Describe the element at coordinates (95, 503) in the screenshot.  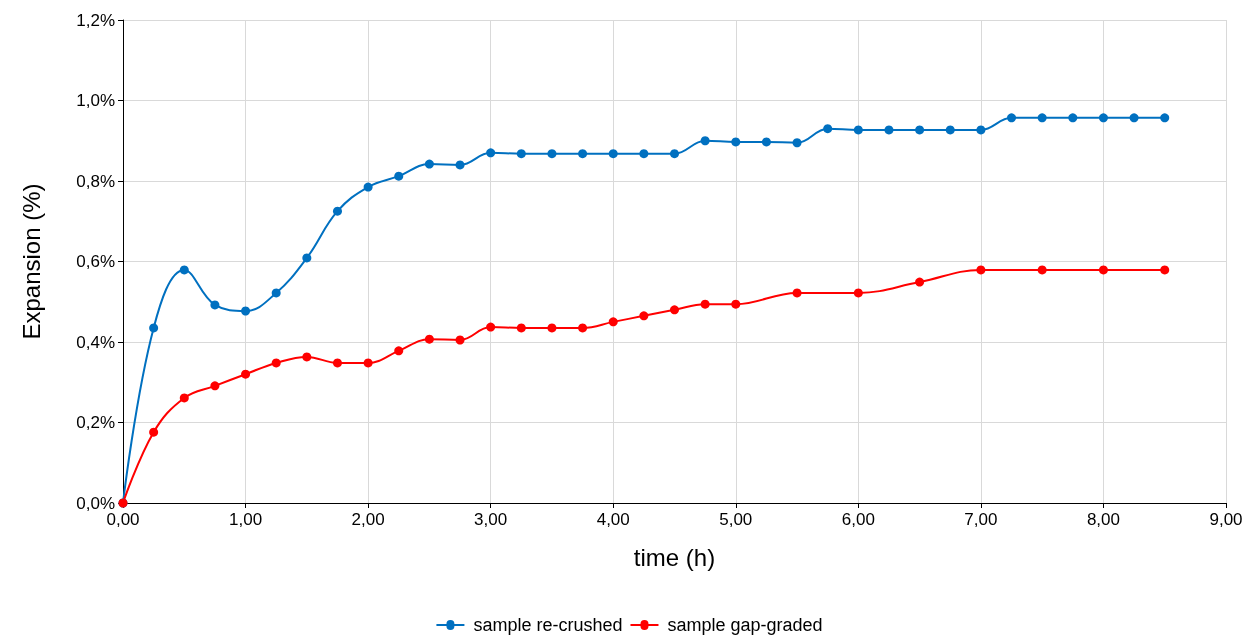
I see `y-tick-label: 0,0%` at that location.